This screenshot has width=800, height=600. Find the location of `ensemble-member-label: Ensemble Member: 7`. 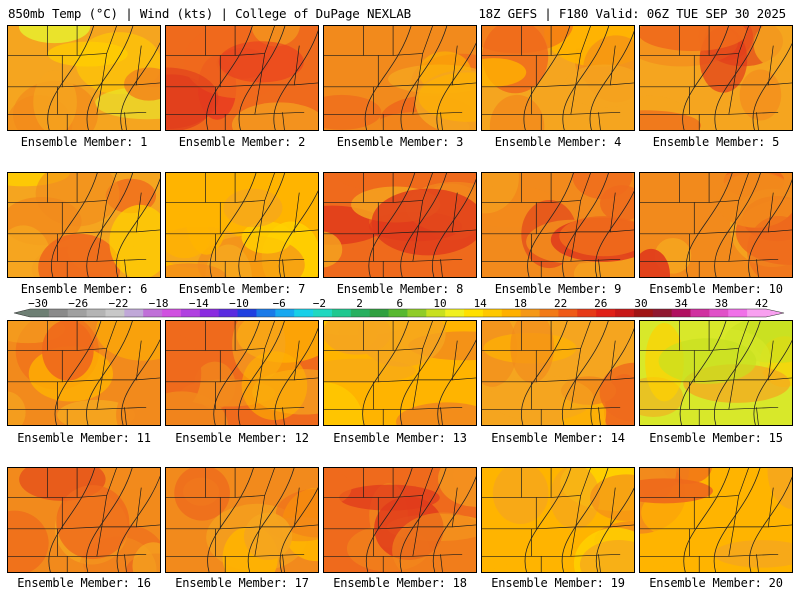

ensemble-member-label: Ensemble Member: 7 is located at coordinates (242, 289).